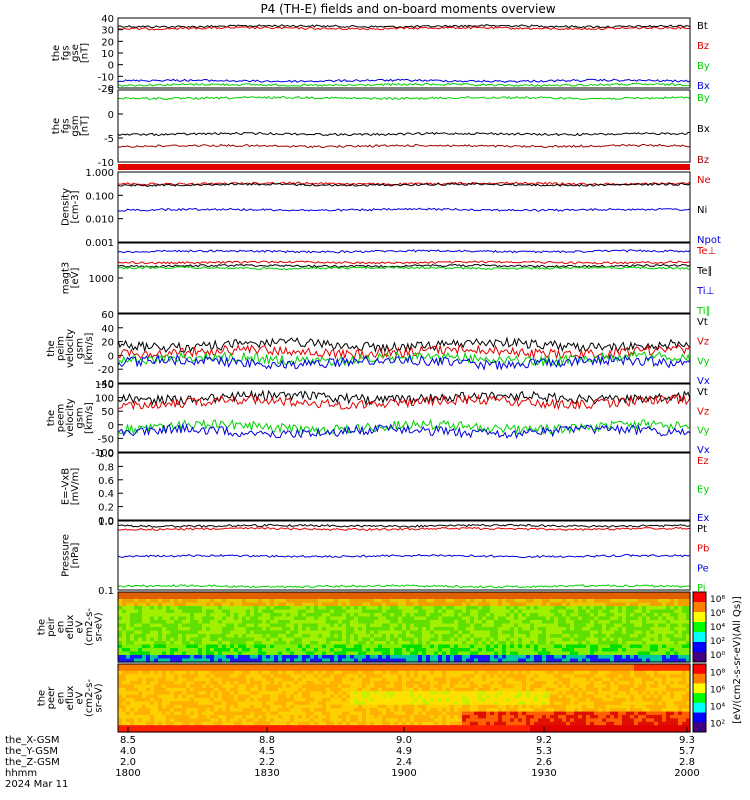 This screenshot has width=750, height=800. Describe the element at coordinates (702, 392) in the screenshot. I see `legend-Vt: Vt` at that location.